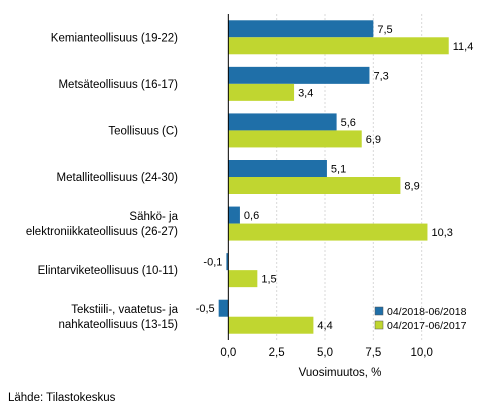 The width and height of the screenshot is (493, 416). What do you see at coordinates (124, 310) in the screenshot?
I see `category-label: Tekstiili-, vaatetus- ja` at bounding box center [124, 310].